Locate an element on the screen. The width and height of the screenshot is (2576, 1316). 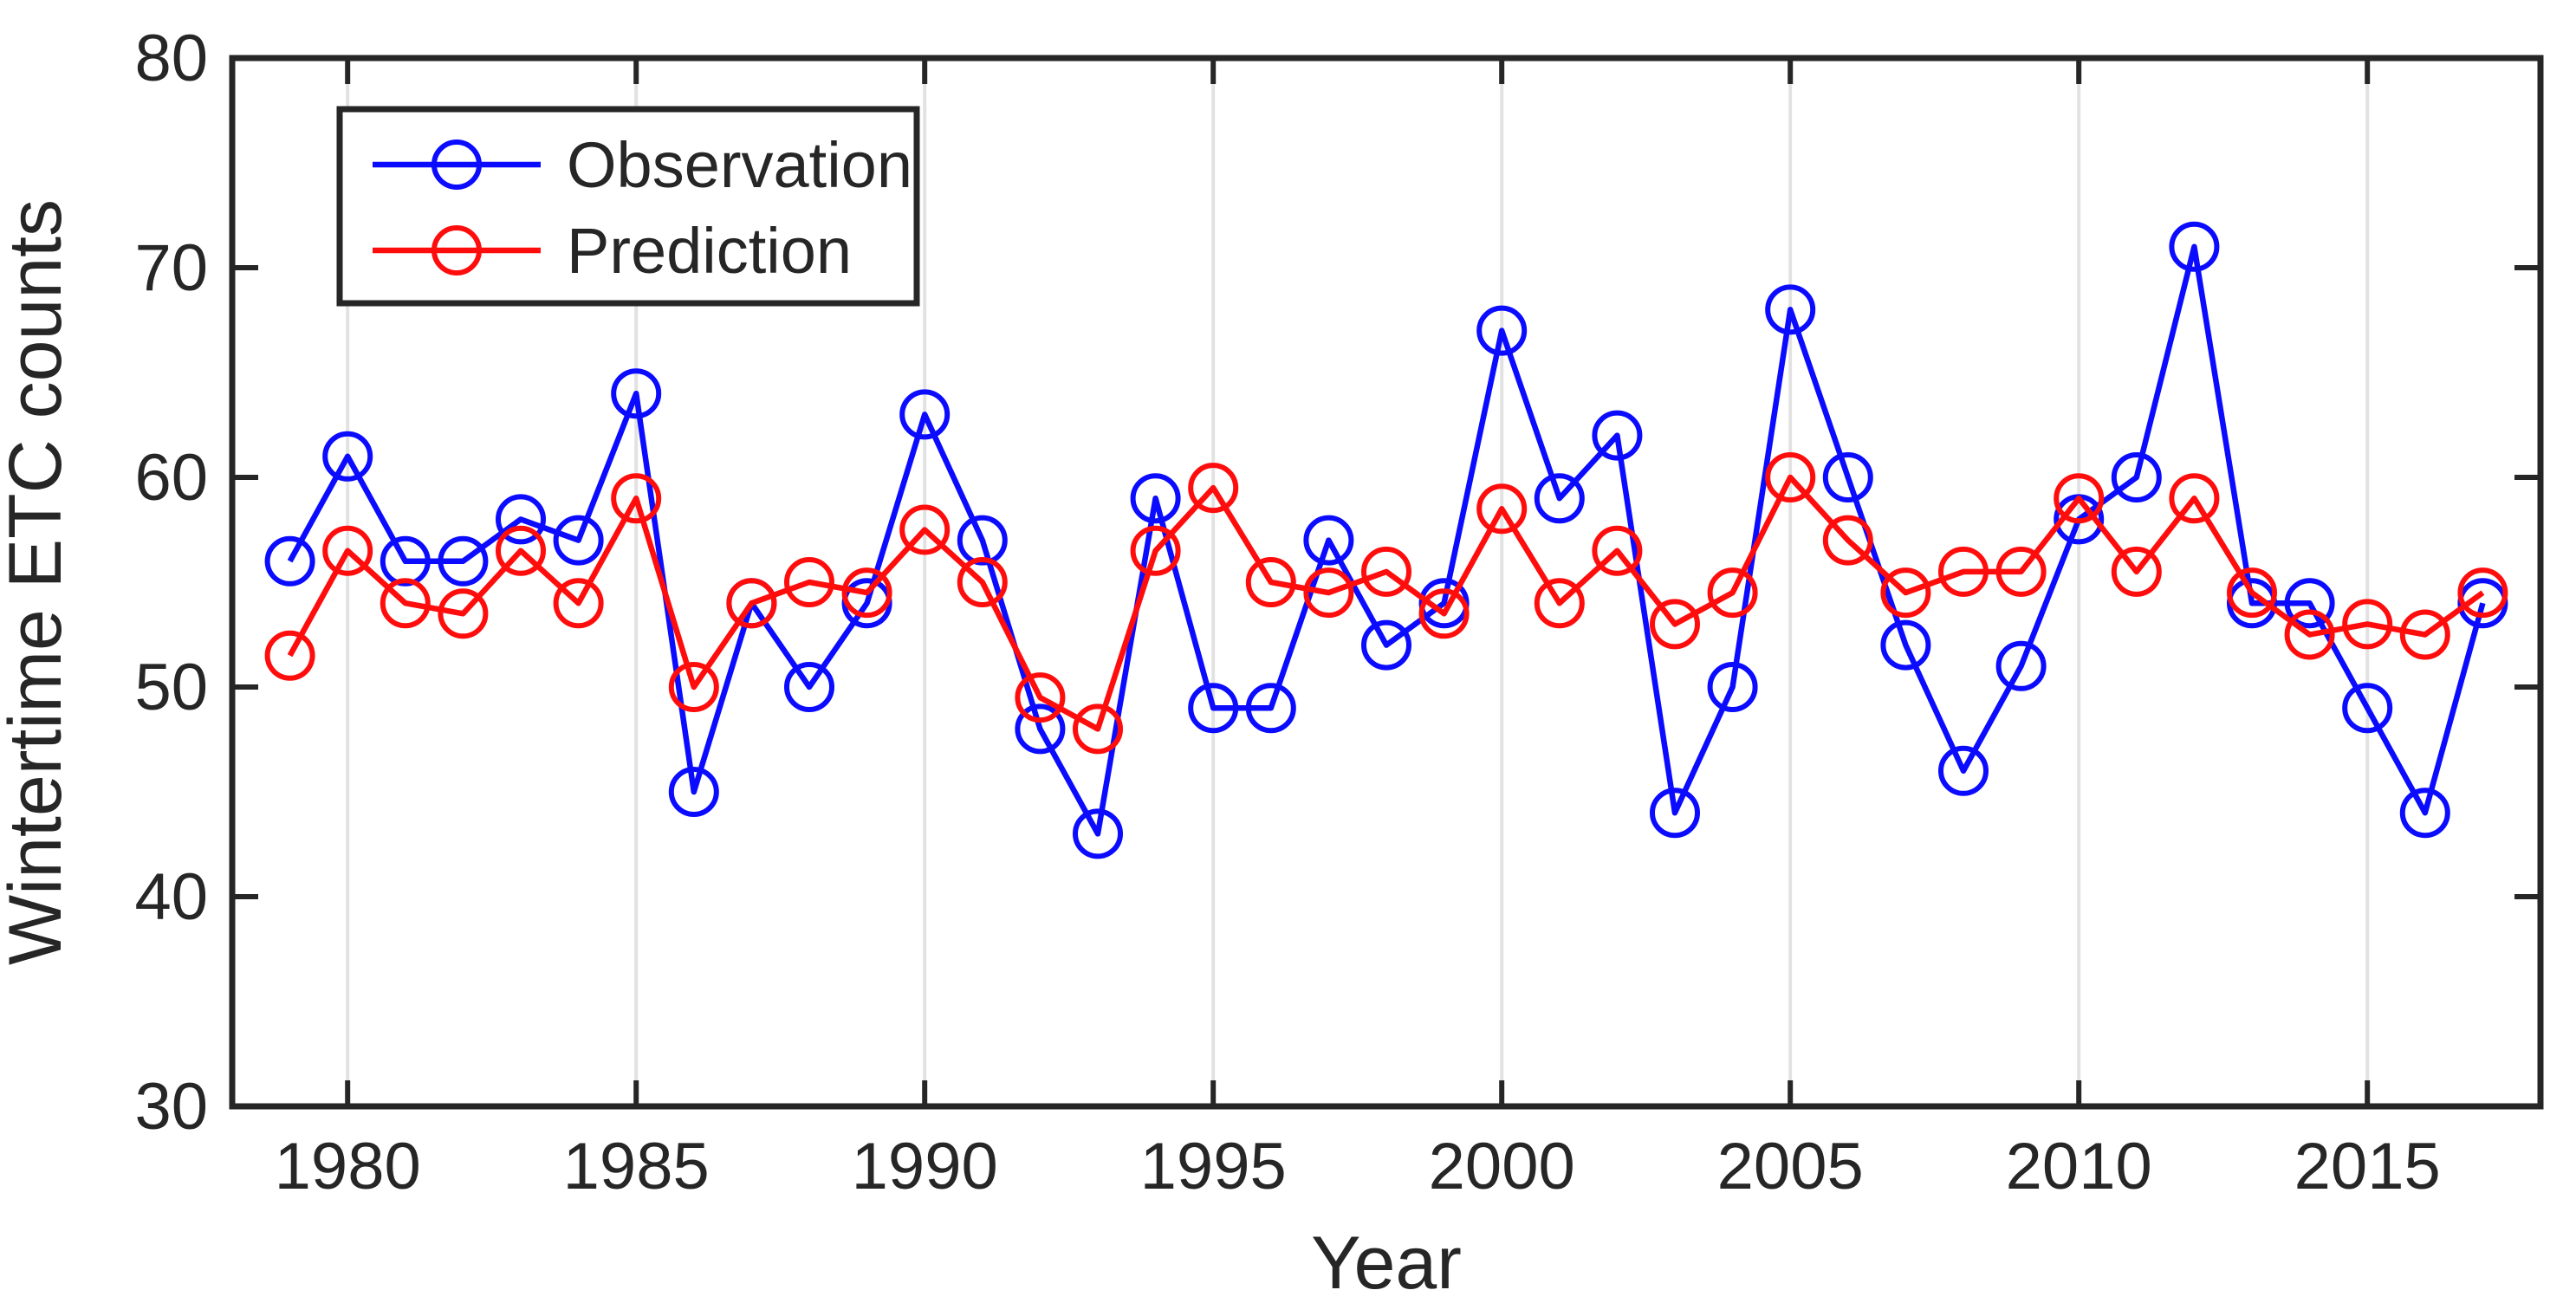
x-tick-label: 2000 is located at coordinates (1502, 1166).